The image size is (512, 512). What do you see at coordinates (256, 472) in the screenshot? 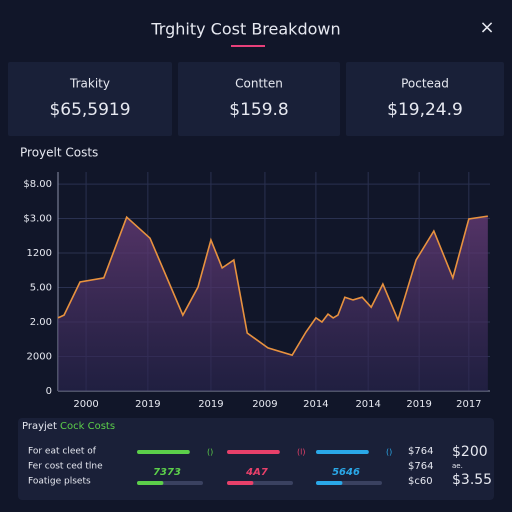
I see `bar-value: 4A7` at bounding box center [256, 472].